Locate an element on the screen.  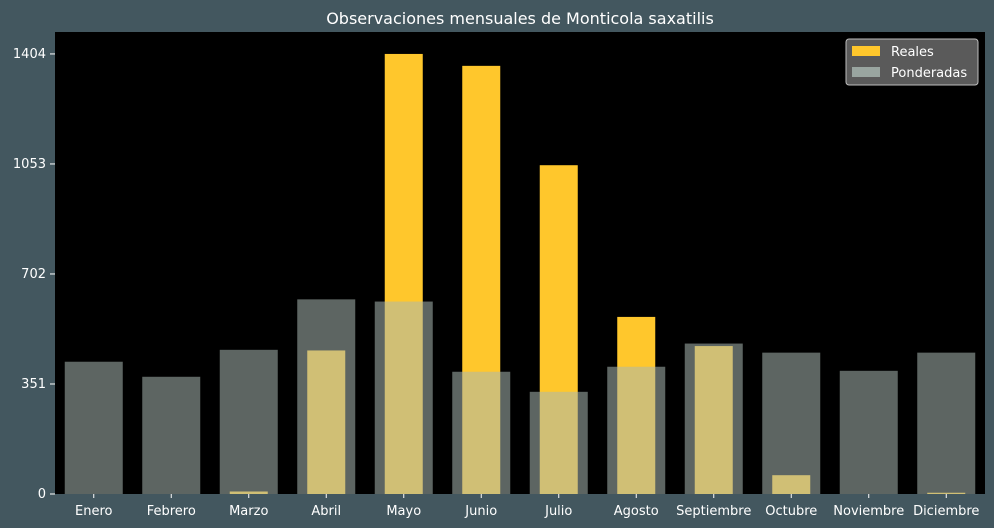
legend-label-1: Ponderadas is located at coordinates (929, 73).